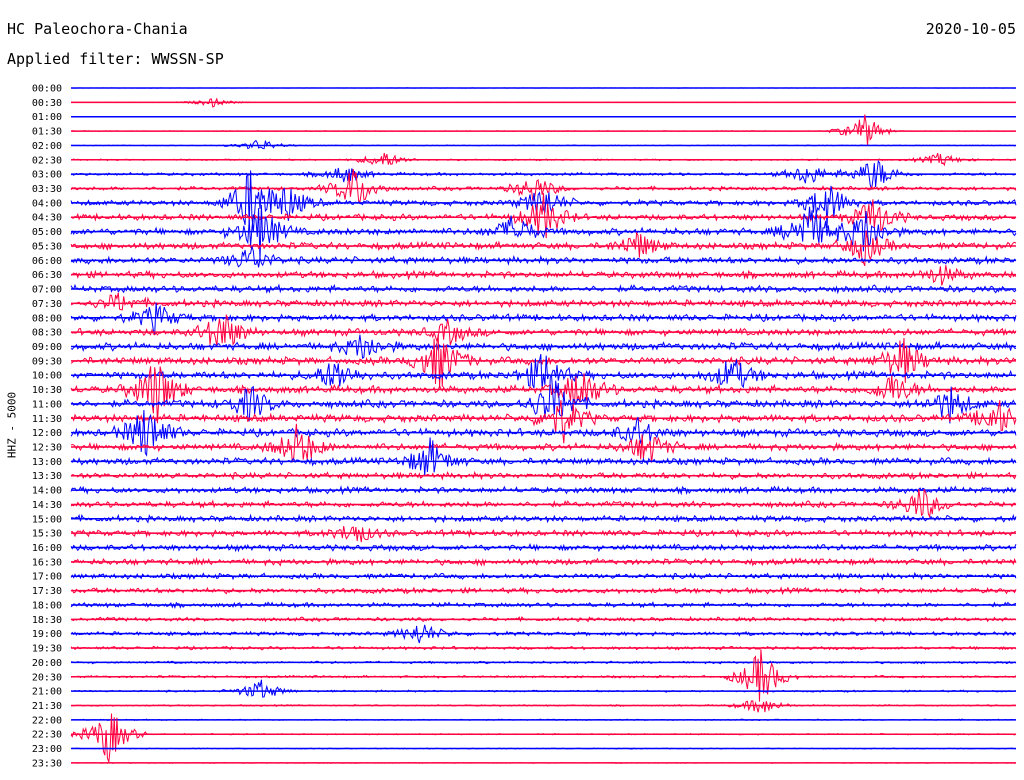 This screenshot has width=1024, height=780. Describe the element at coordinates (47, 519) in the screenshot. I see `row-time-label: 15:00` at that location.